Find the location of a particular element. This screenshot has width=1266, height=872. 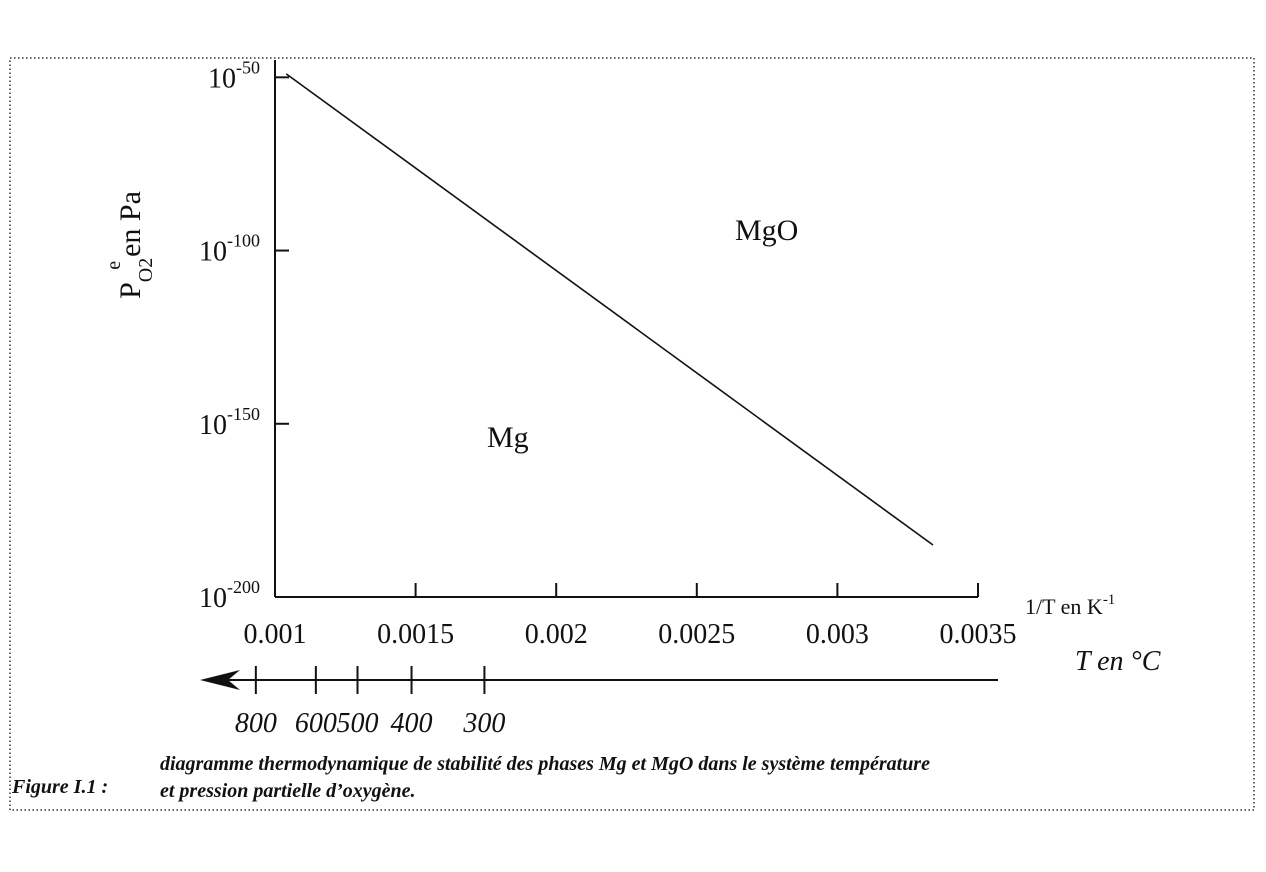

y-label: P is located at coordinates (130, 290).